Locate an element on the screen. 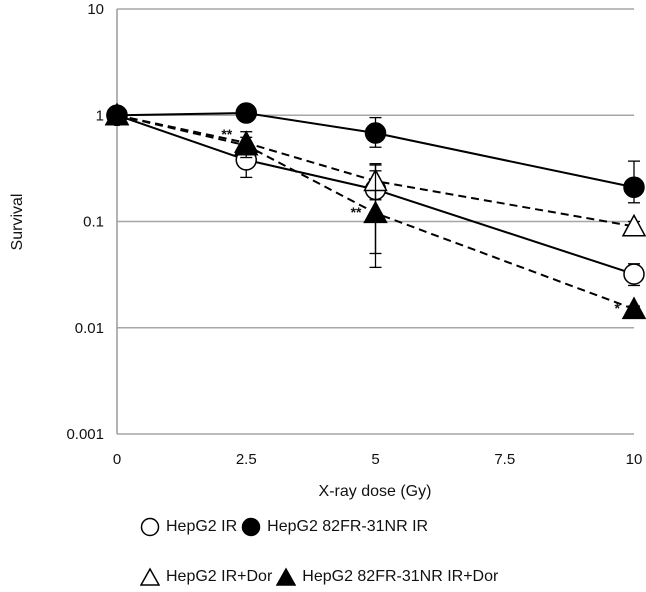 The image size is (646, 592). circle-open-marker-icon is located at coordinates (153, 527).